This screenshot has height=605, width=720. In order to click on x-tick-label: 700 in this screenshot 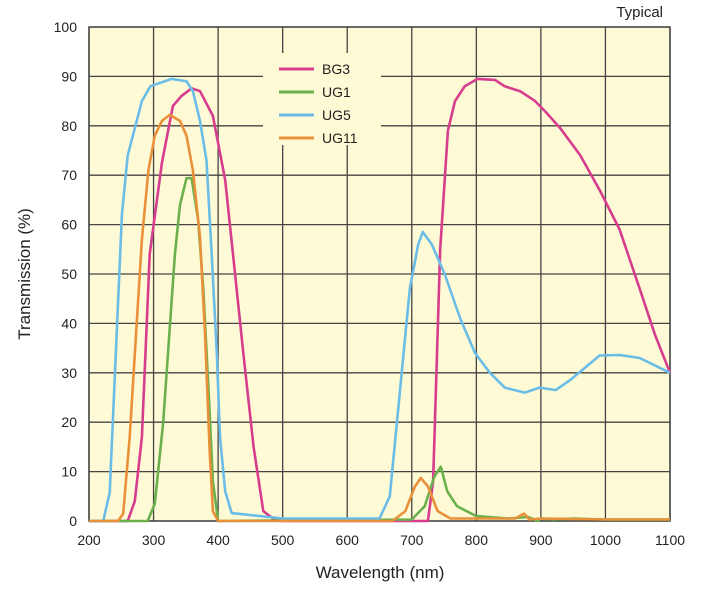, I will do `click(412, 540)`.